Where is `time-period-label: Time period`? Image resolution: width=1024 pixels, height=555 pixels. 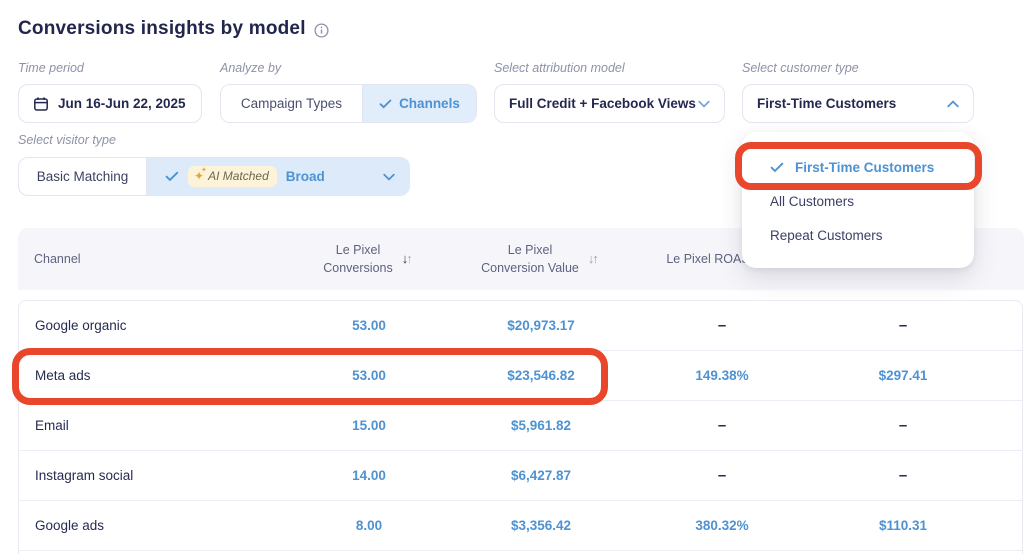 time-period-label: Time period is located at coordinates (51, 68).